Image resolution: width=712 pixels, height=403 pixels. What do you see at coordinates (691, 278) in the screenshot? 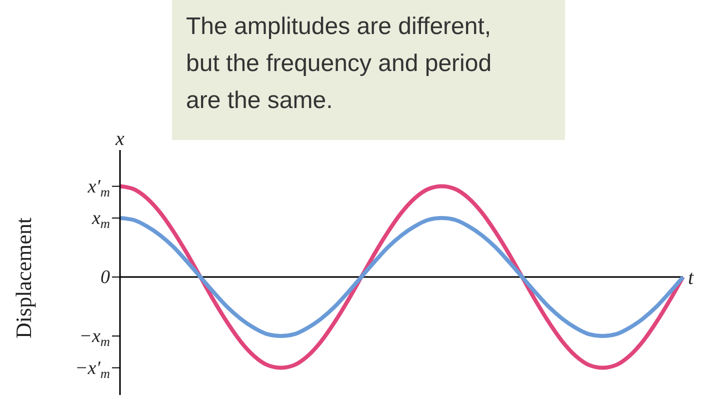
I see `x-axis-title: t` at bounding box center [691, 278].